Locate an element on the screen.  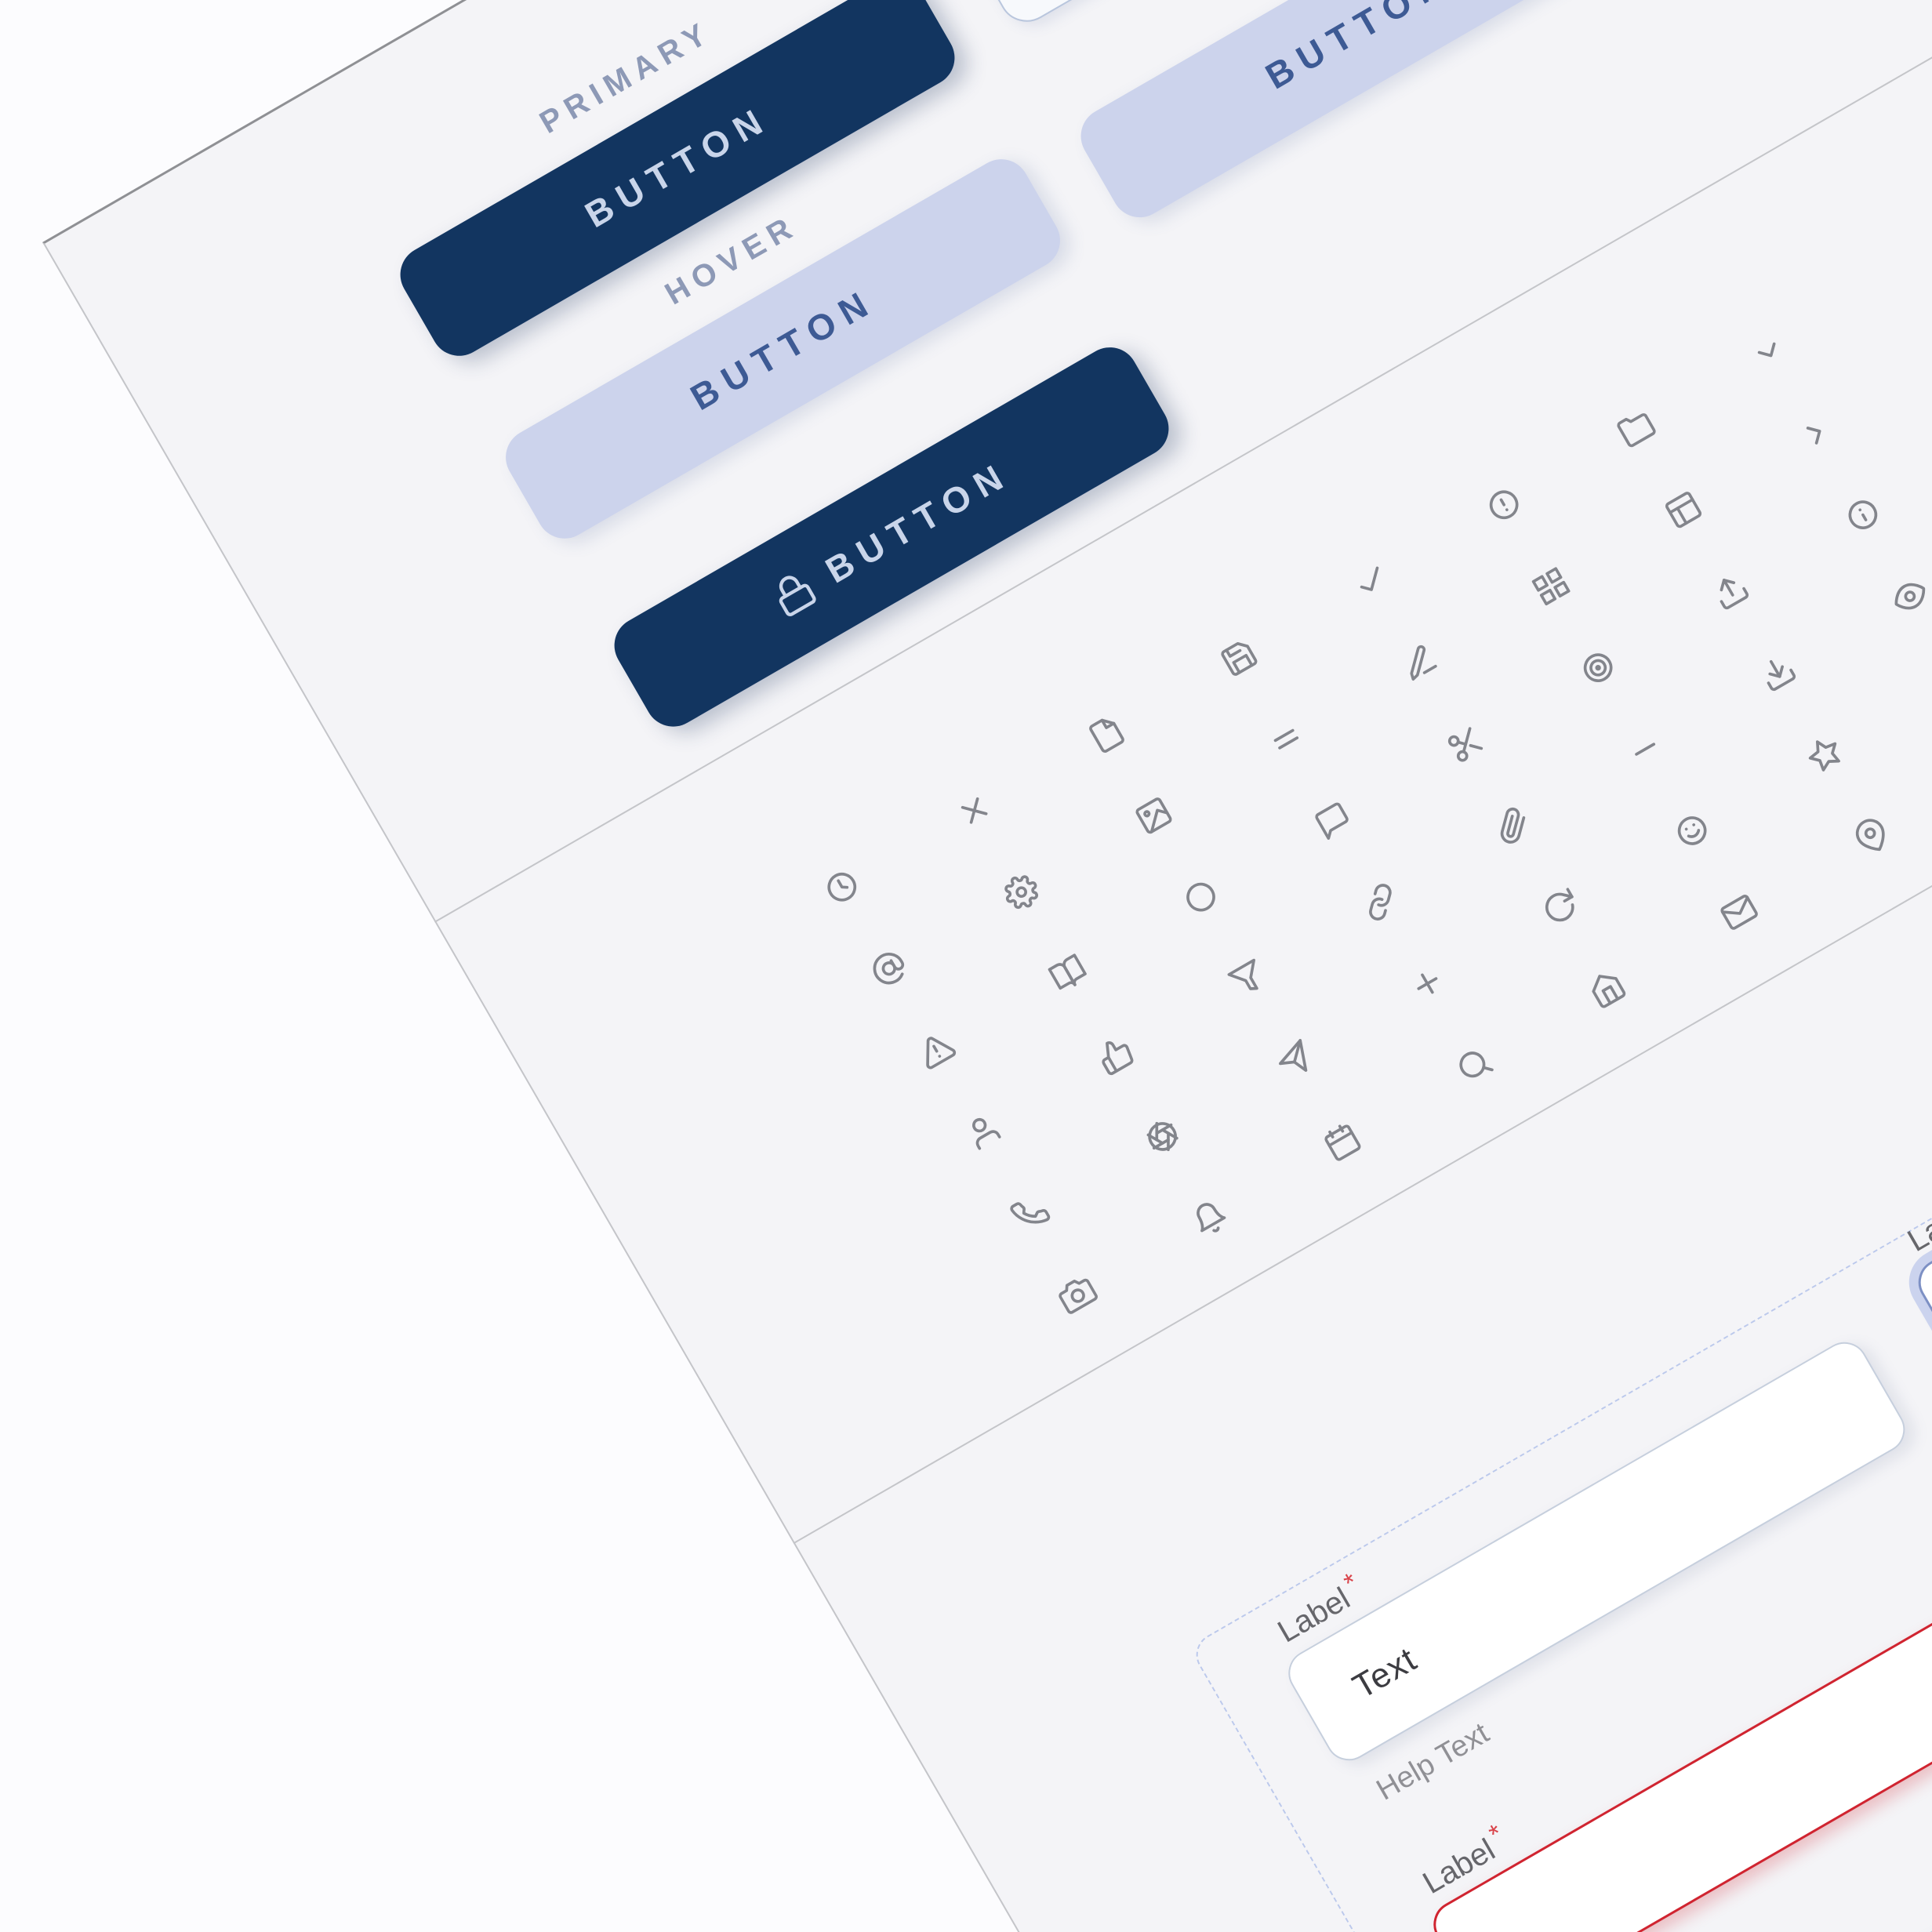
phone-icon is located at coordinates (1030, 1213).